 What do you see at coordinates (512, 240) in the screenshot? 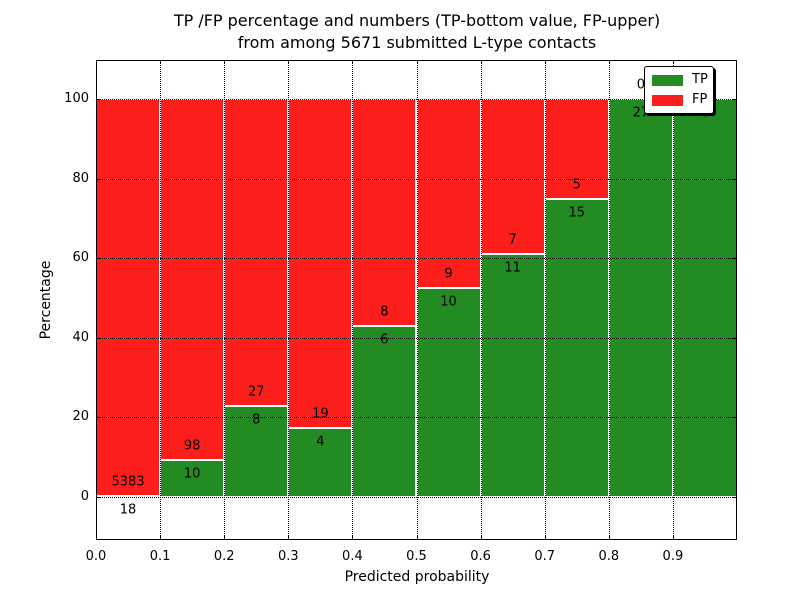
I see `fp-count-label: 7` at bounding box center [512, 240].